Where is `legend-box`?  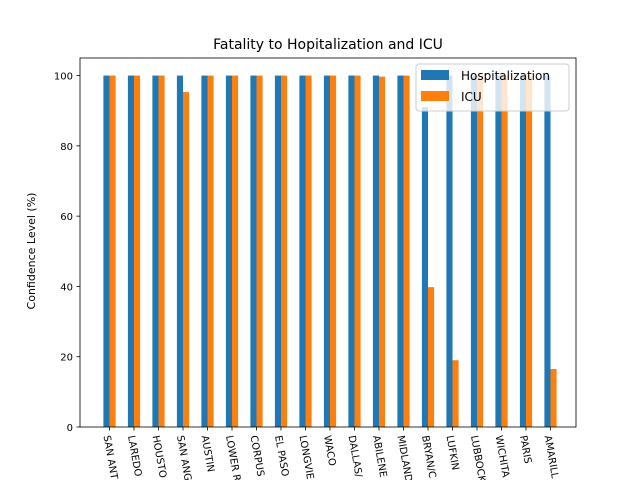
legend-box is located at coordinates (492, 87).